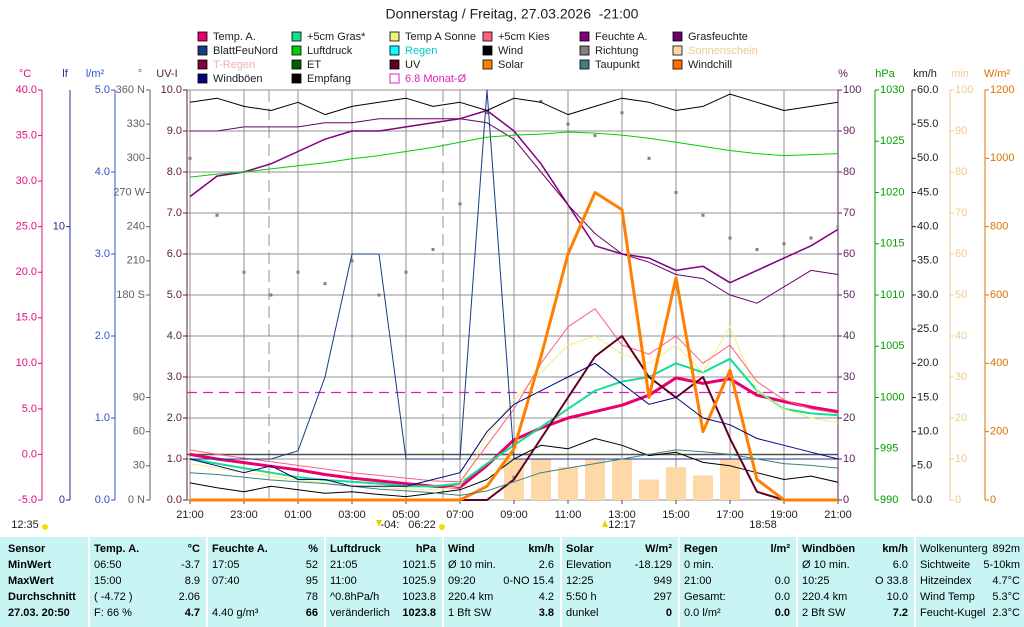  What do you see at coordinates (927, 363) in the screenshot?
I see `axis-tick-label: 20.0` at bounding box center [927, 363].